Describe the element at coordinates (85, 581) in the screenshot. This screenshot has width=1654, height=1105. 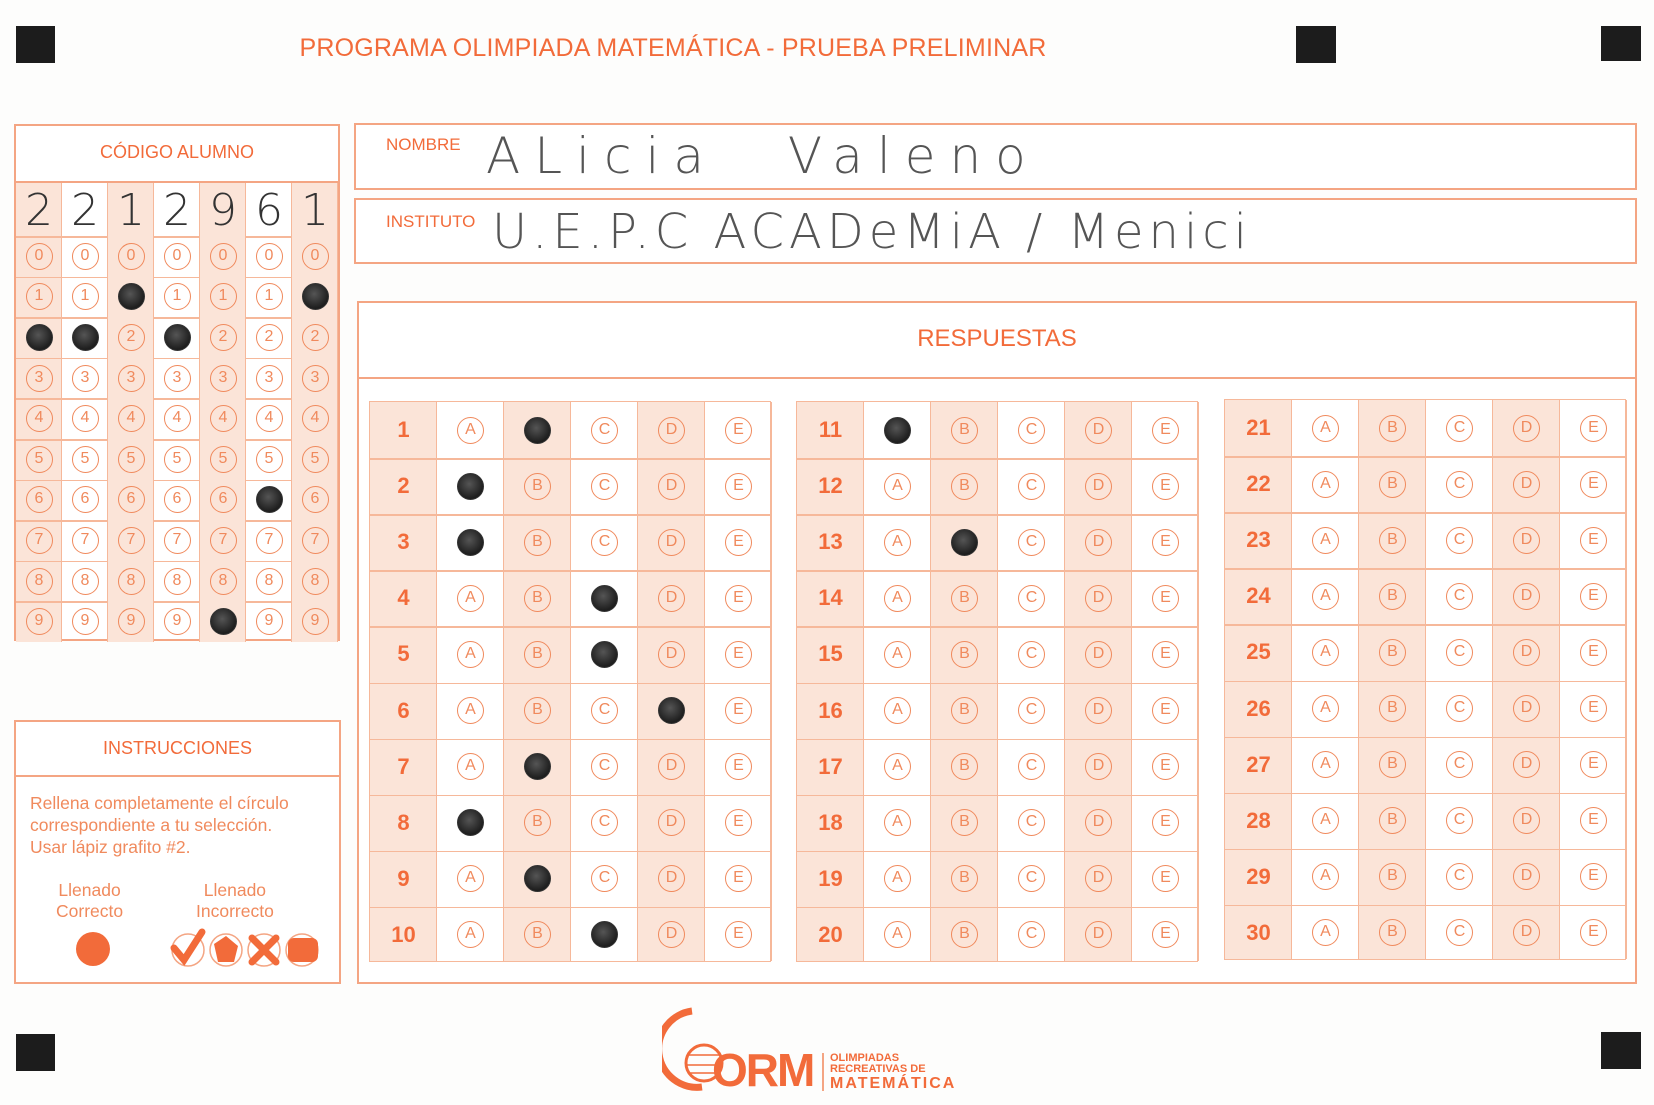
I see `code-bubble: 8` at that location.